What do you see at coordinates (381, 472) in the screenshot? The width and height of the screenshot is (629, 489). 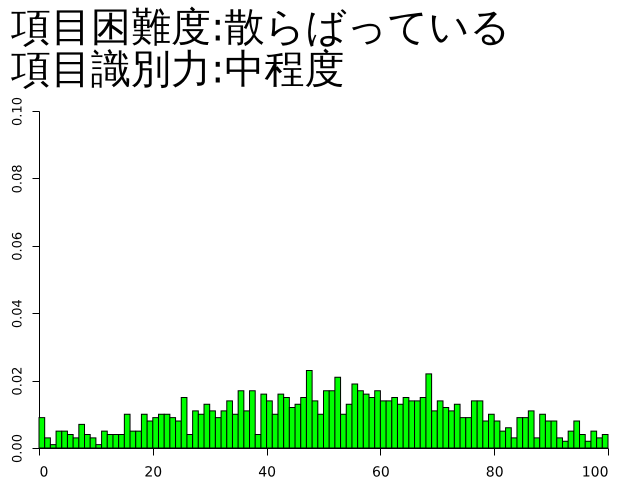 I see `x-tick-label: 60` at bounding box center [381, 472].